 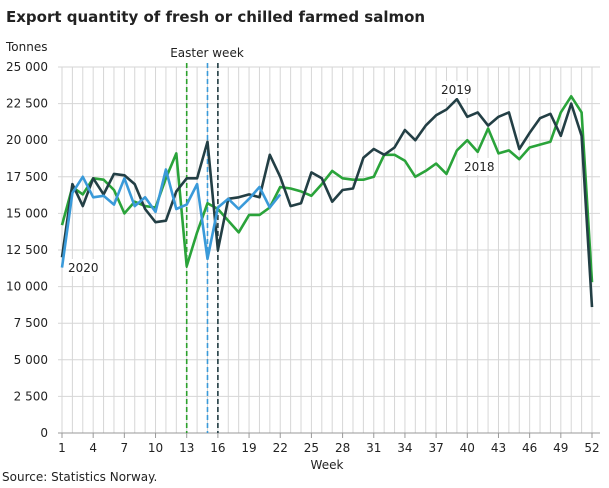 What do you see at coordinates (79, 477) in the screenshot?
I see `source-note: Source: Statistics Norway.` at bounding box center [79, 477].